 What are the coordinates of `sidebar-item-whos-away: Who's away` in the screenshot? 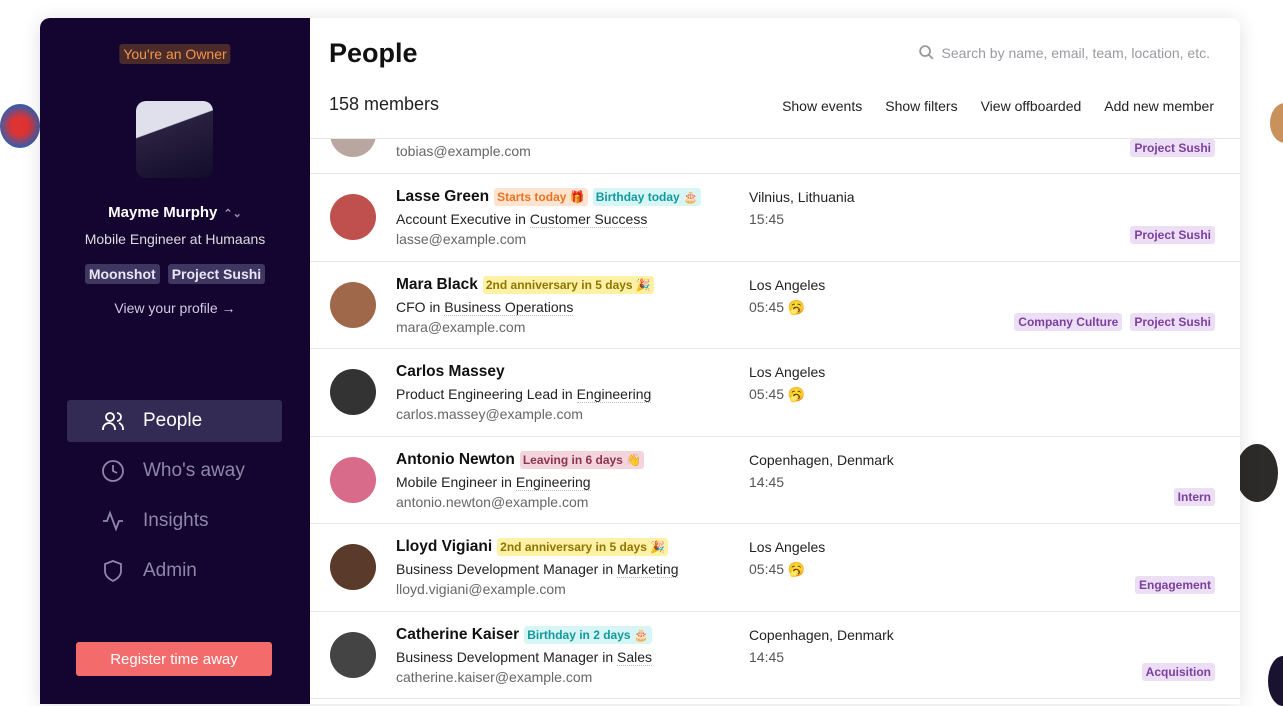 It's located at (174, 471).